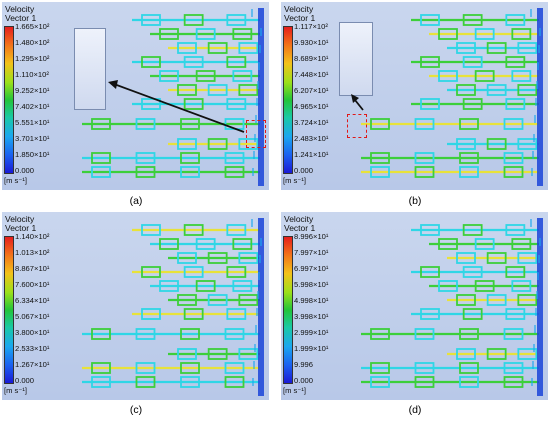  Describe the element at coordinates (32, 364) in the screenshot. I see `legend-tick-label: 1.267×10¹` at that location.